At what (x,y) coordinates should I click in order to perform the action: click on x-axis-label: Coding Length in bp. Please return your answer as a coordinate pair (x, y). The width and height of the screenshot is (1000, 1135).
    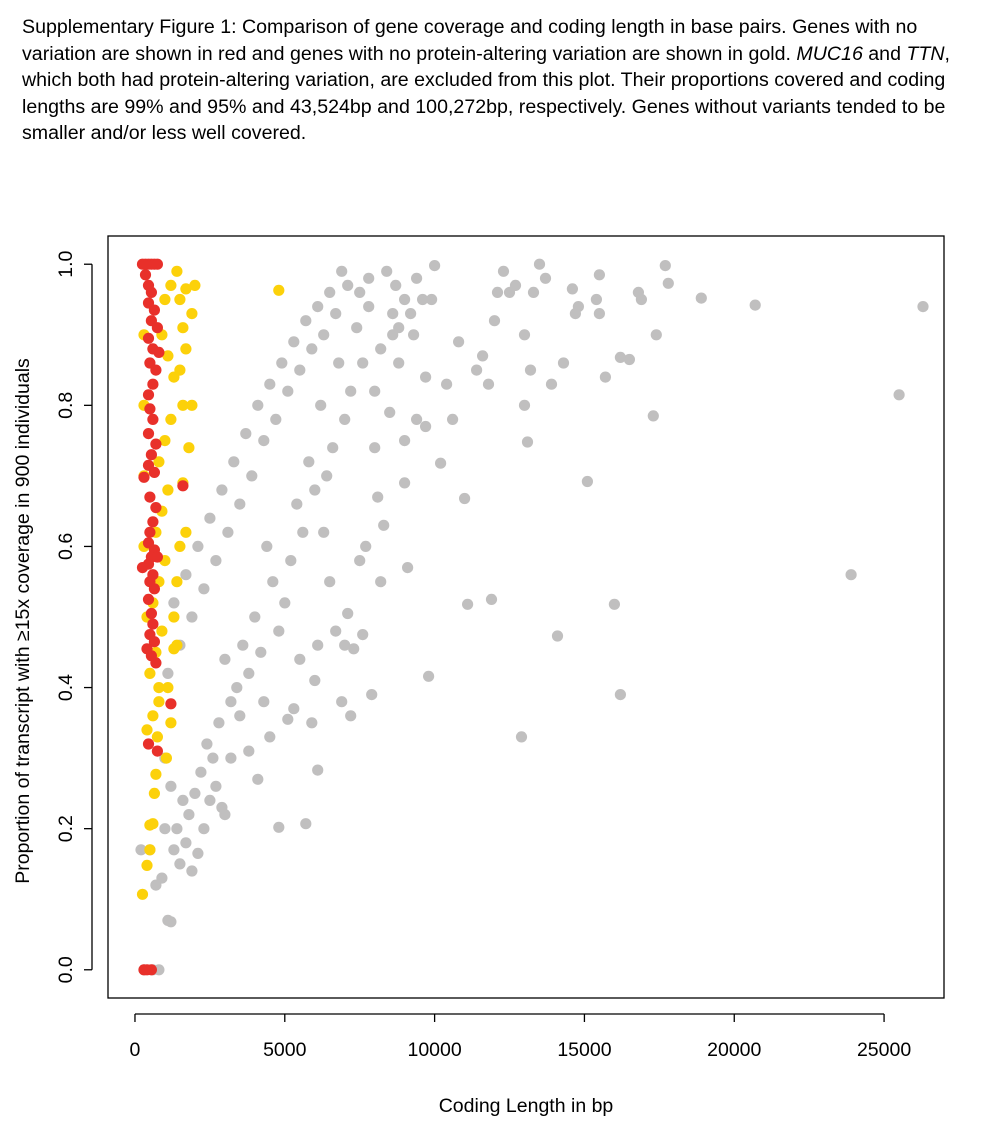
    Looking at the image, I should click on (526, 1106).